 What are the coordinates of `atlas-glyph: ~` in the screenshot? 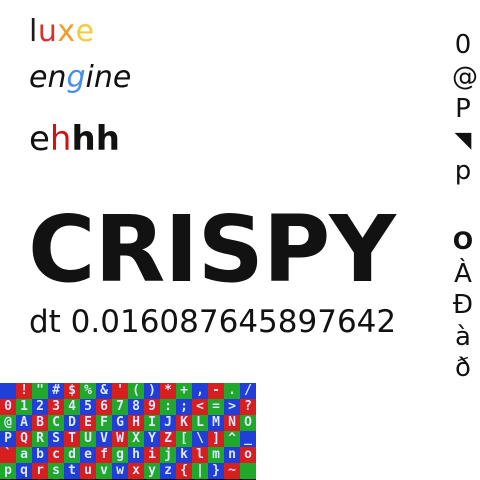 It's located at (232, 471).